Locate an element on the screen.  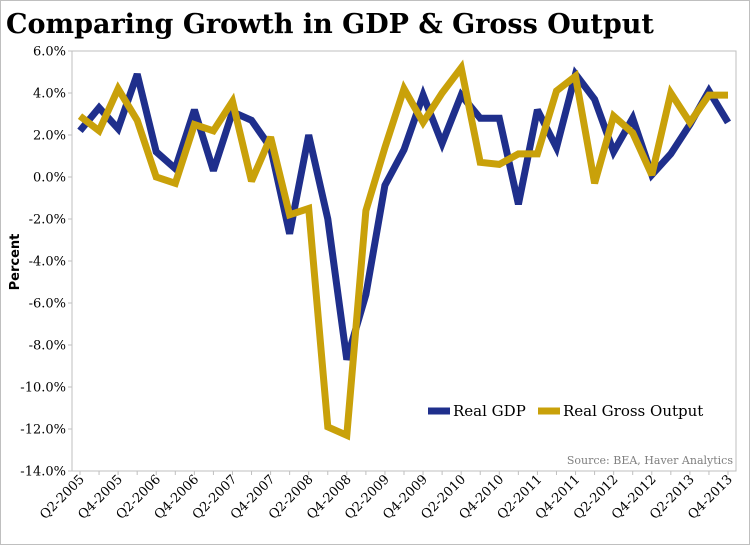
y-tick-label: -4.0% is located at coordinates (47, 262).